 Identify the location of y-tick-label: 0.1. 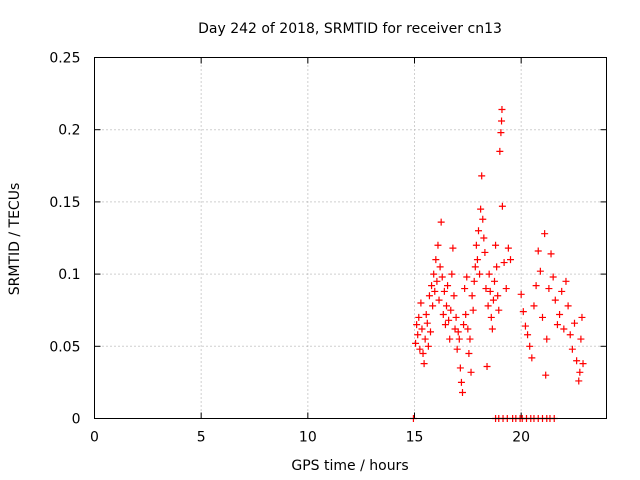
(69, 275).